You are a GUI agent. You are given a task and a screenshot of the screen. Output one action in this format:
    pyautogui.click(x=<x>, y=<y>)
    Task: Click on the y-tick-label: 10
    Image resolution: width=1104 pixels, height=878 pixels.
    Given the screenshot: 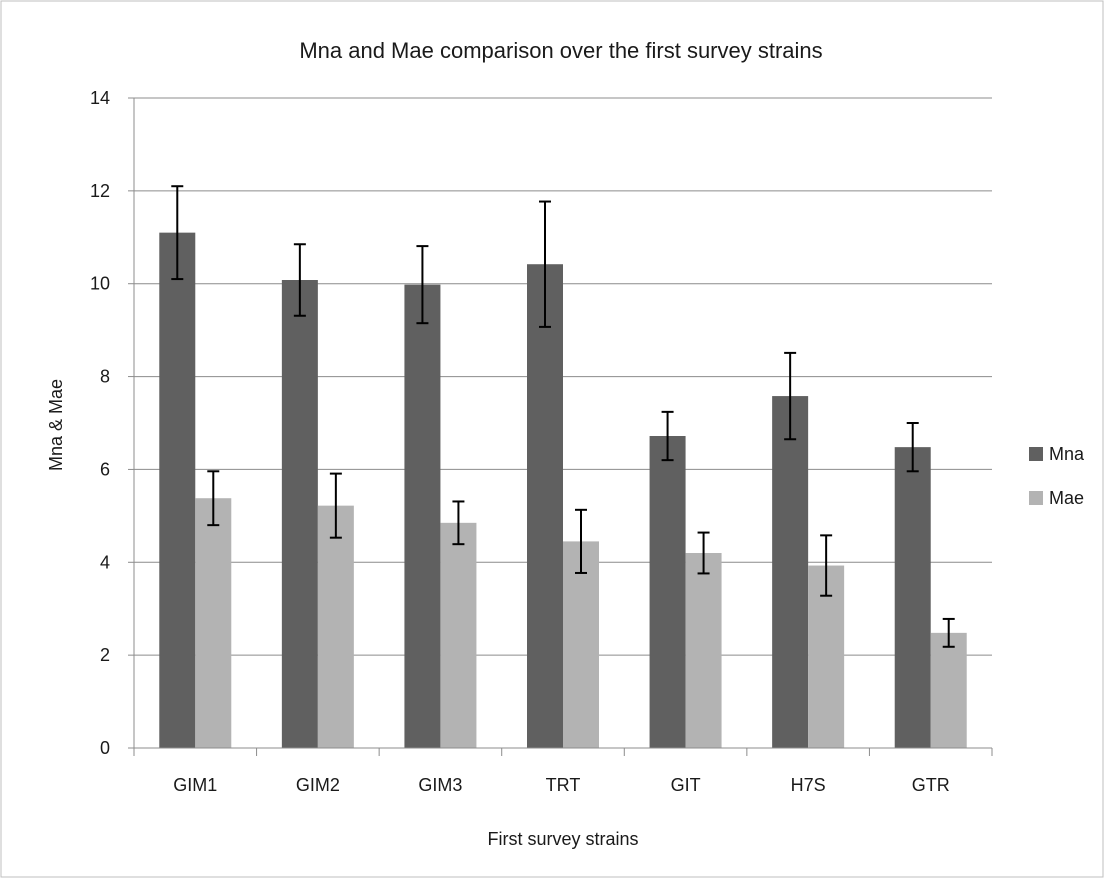 What is the action you would take?
    pyautogui.click(x=100, y=284)
    